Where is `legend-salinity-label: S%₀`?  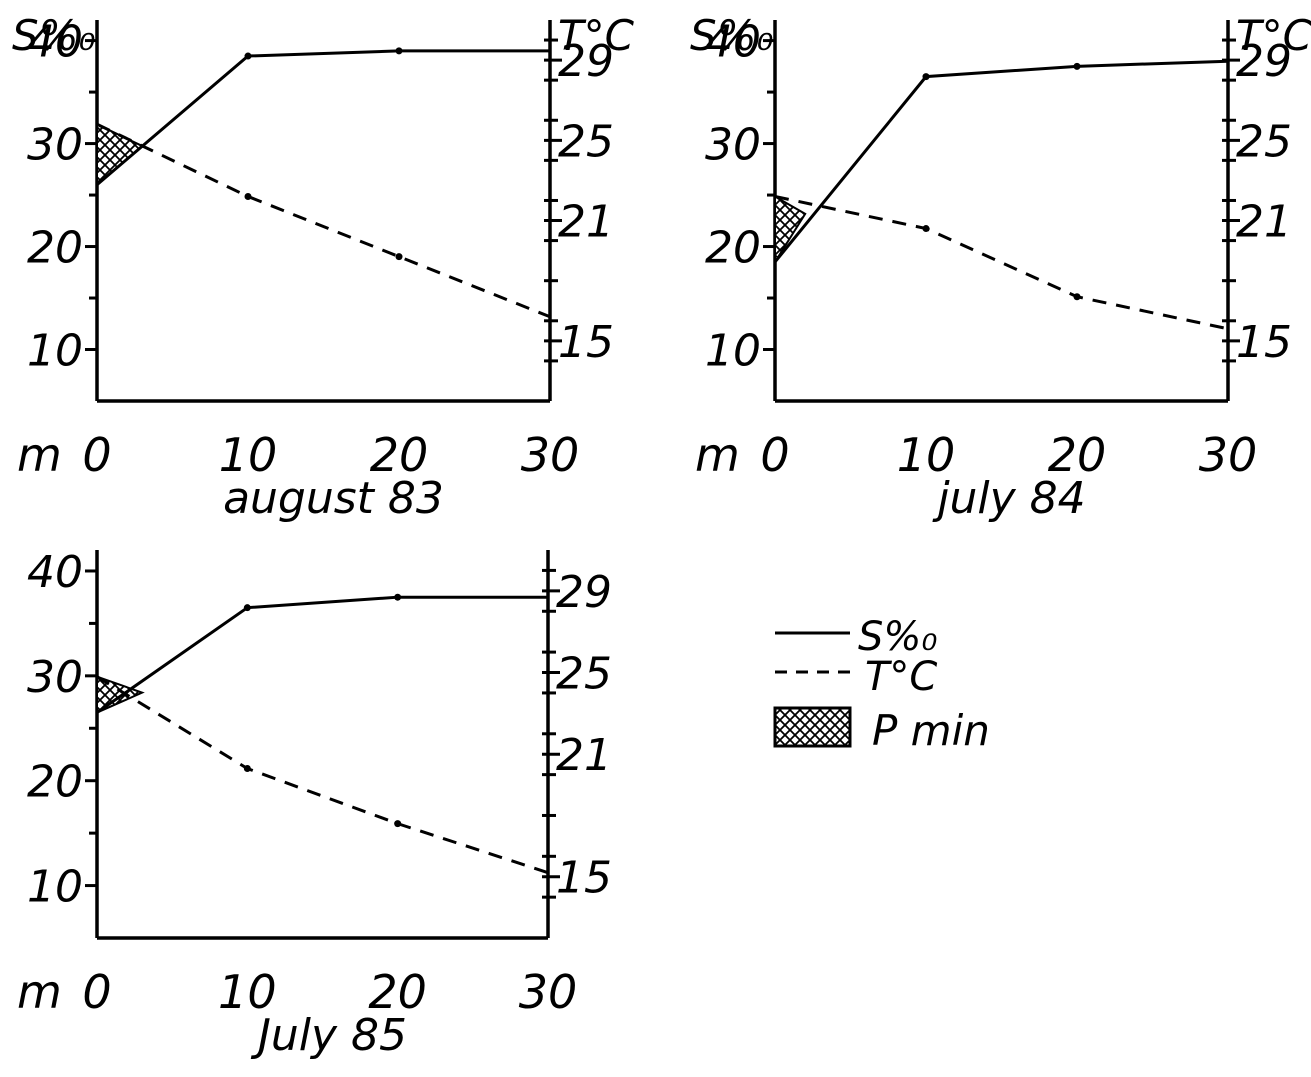 legend-salinity-label: S%₀ is located at coordinates (897, 637).